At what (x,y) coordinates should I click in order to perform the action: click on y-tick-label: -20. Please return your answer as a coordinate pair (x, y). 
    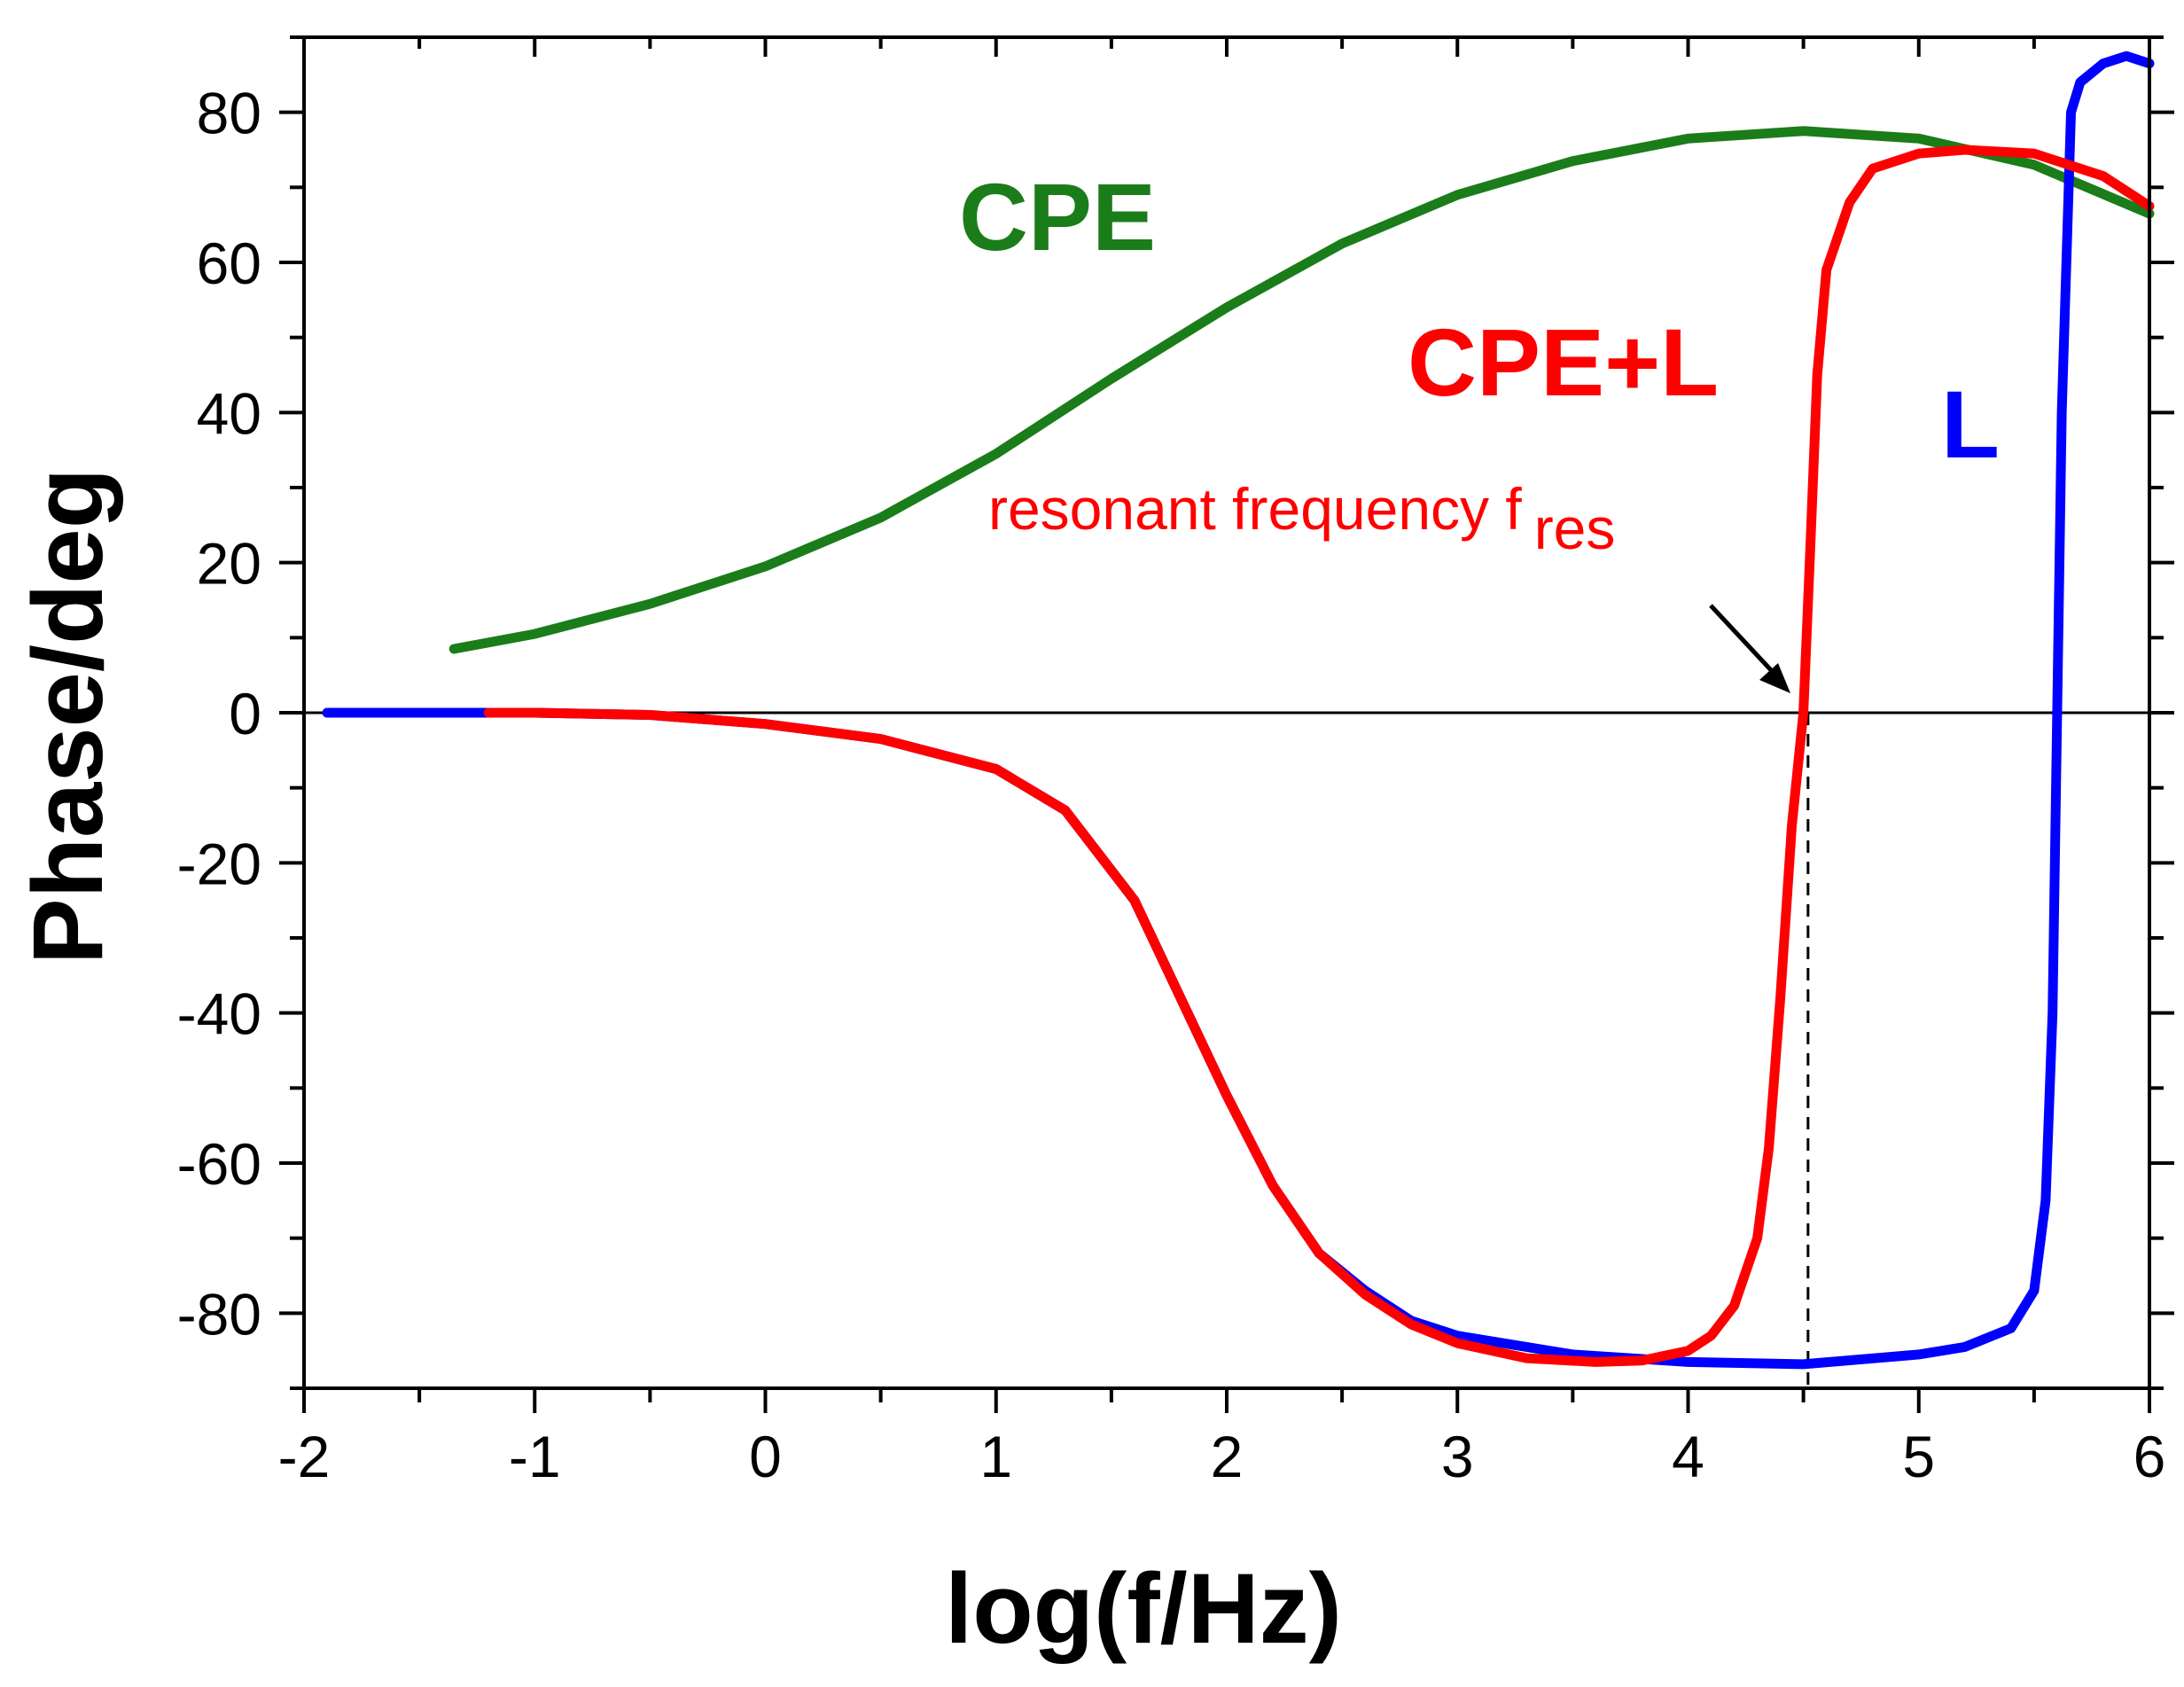
    Looking at the image, I should click on (219, 863).